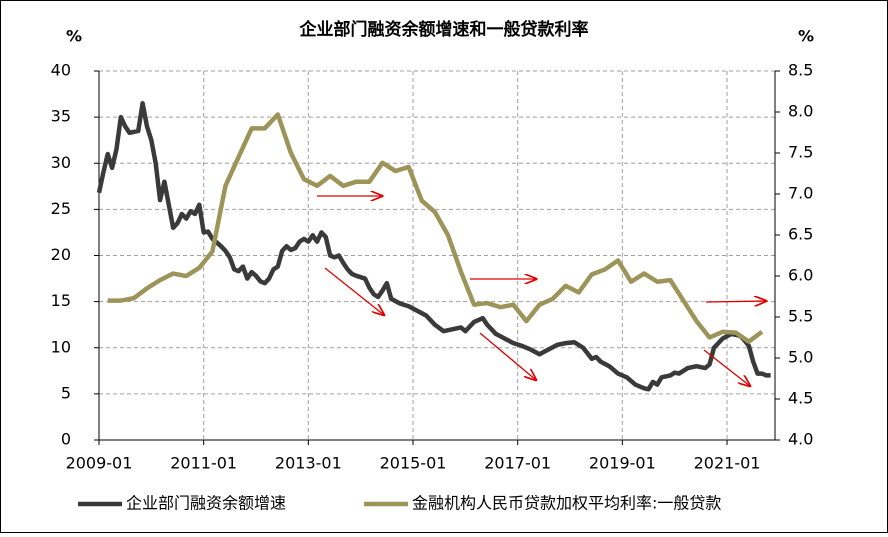 The height and width of the screenshot is (537, 888). I want to click on y-tick-label: 5, so click(66, 392).